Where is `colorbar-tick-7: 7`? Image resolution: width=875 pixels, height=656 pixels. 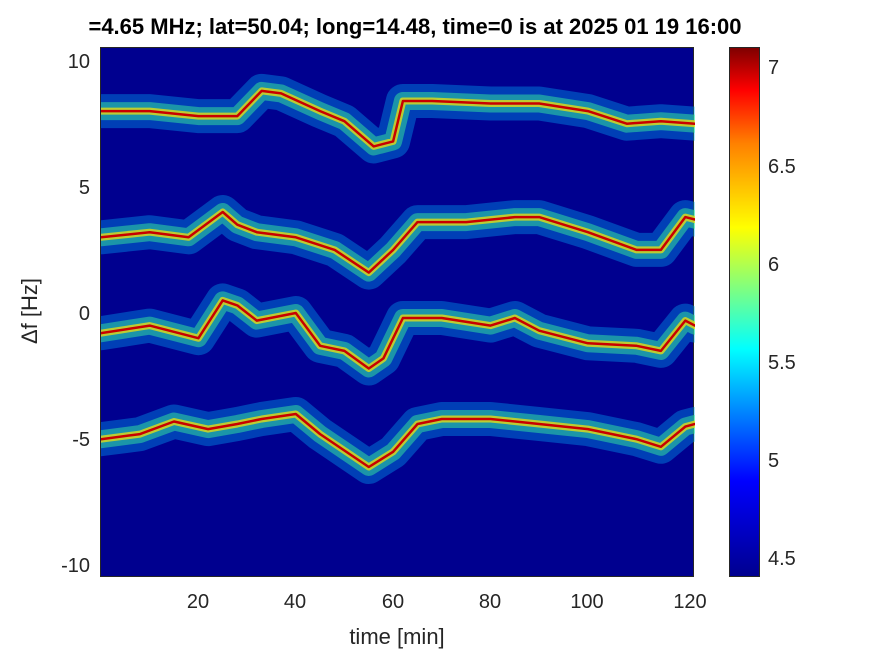
colorbar-tick-7: 7 is located at coordinates (774, 68).